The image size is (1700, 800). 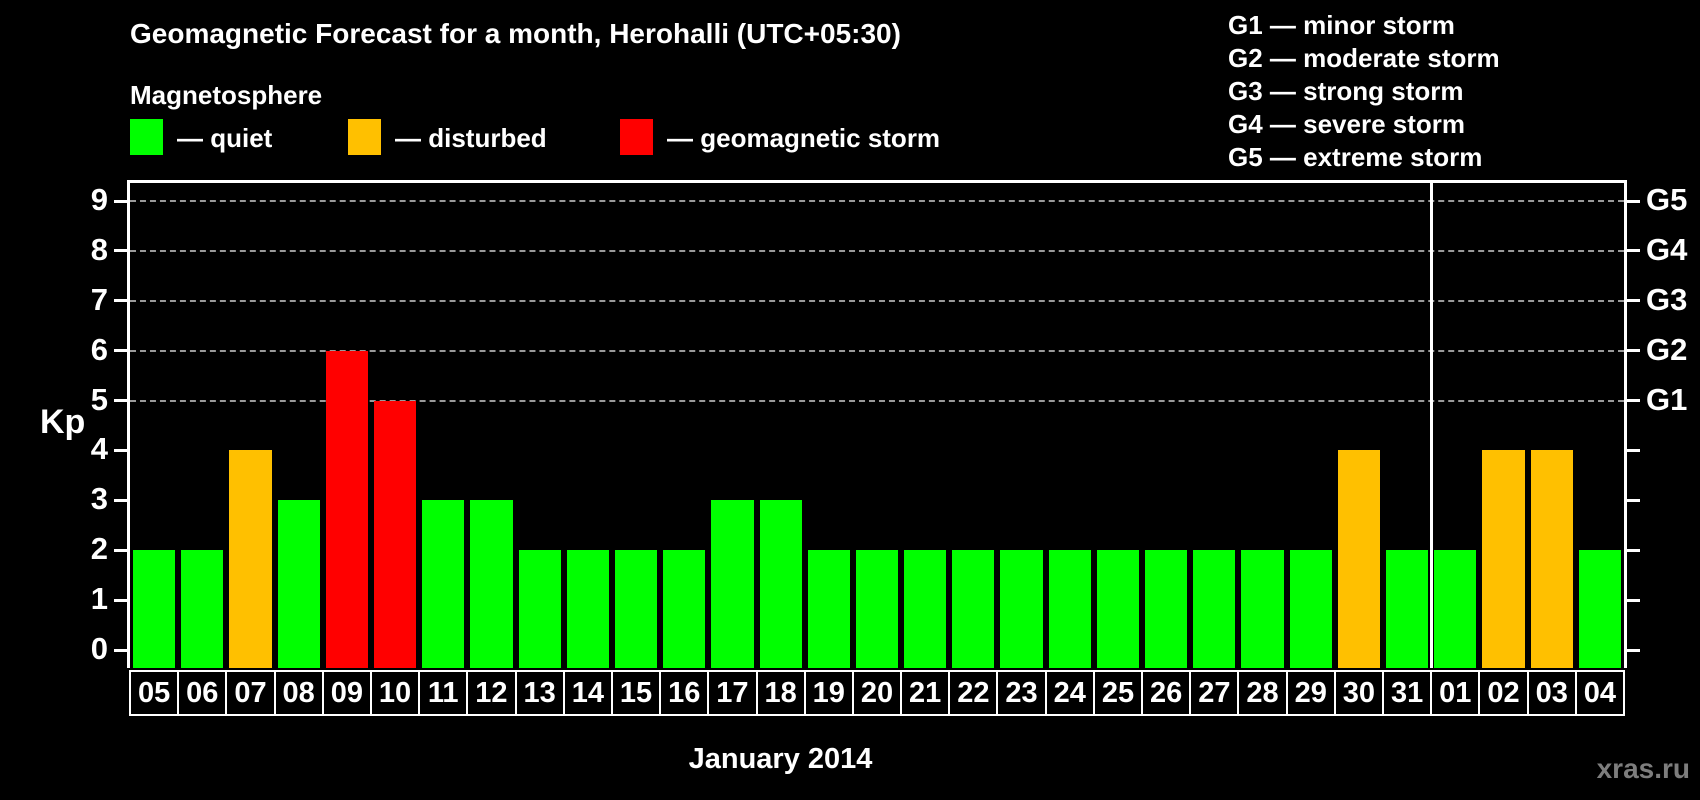 I want to click on day-label: 20, so click(x=877, y=693).